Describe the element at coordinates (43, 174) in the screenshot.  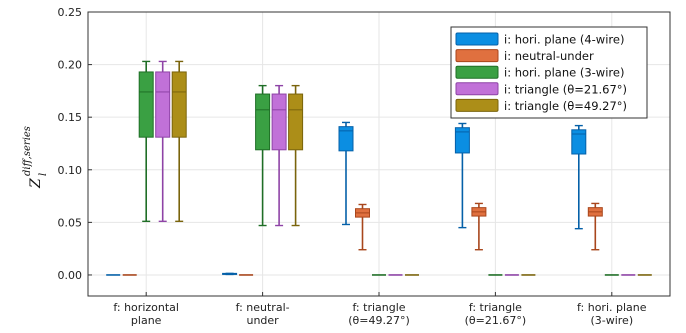
I see `y-axis-label-subscript: l` at that location.